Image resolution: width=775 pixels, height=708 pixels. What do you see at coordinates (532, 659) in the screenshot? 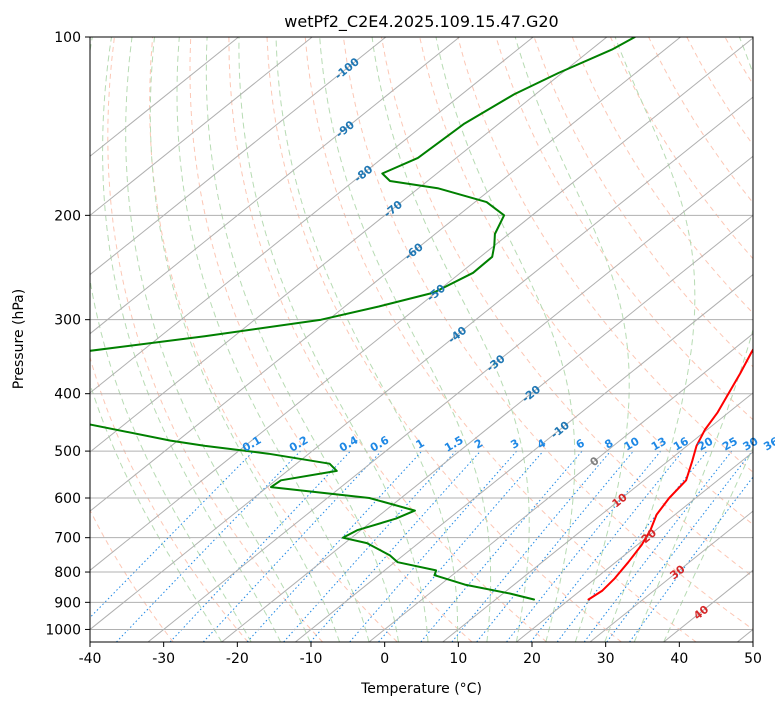
I see `x-tick-label: 20` at bounding box center [532, 659].